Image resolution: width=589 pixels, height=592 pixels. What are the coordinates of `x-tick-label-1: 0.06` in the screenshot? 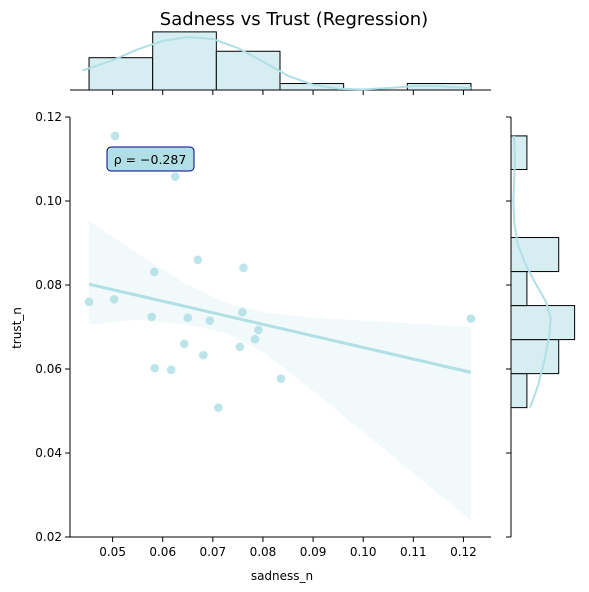 It's located at (162, 552).